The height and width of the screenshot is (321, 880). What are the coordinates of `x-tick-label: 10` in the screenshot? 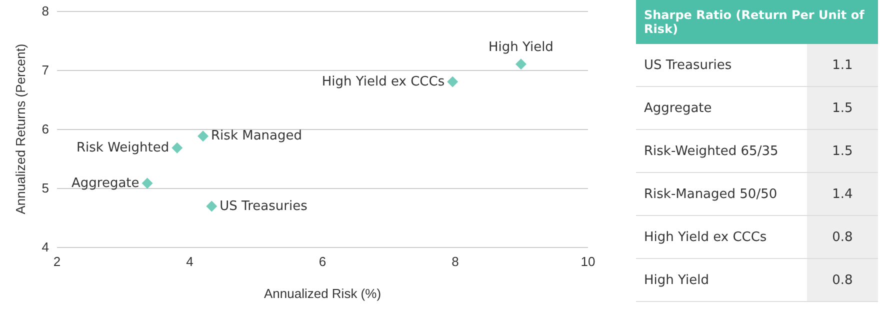 It's located at (588, 261).